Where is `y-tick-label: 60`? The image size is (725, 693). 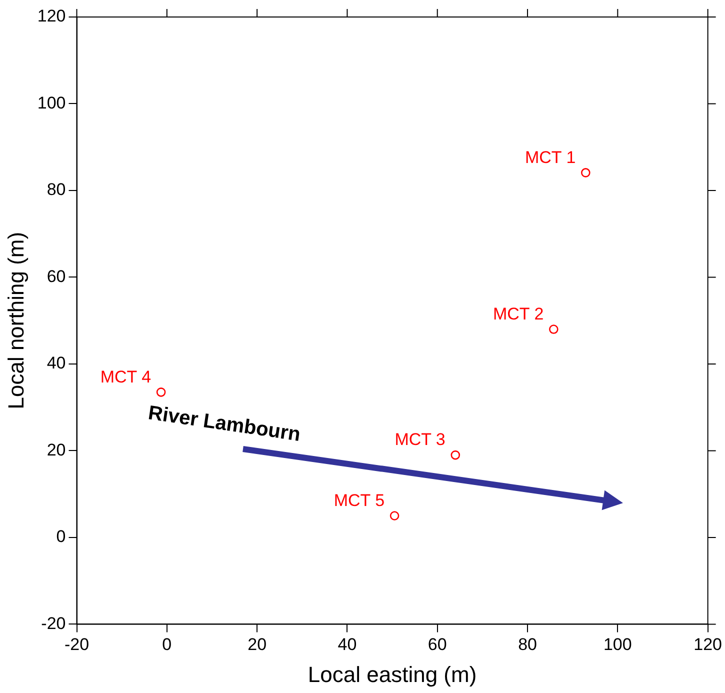 y-tick-label: 60 is located at coordinates (56, 276).